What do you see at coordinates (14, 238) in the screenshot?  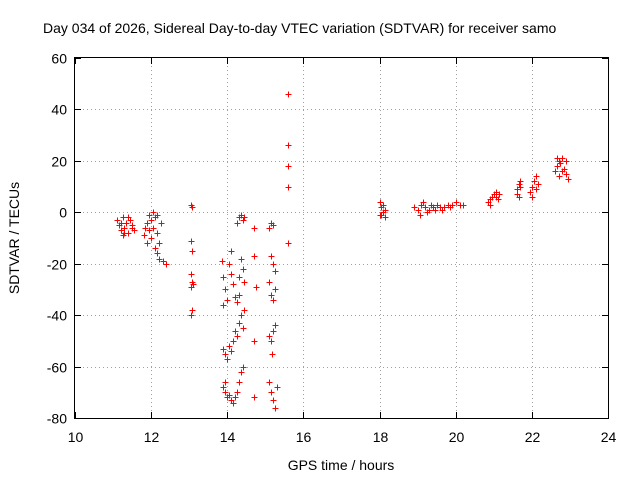 I see `y-axis-title: SDTVAR / TECUs` at bounding box center [14, 238].